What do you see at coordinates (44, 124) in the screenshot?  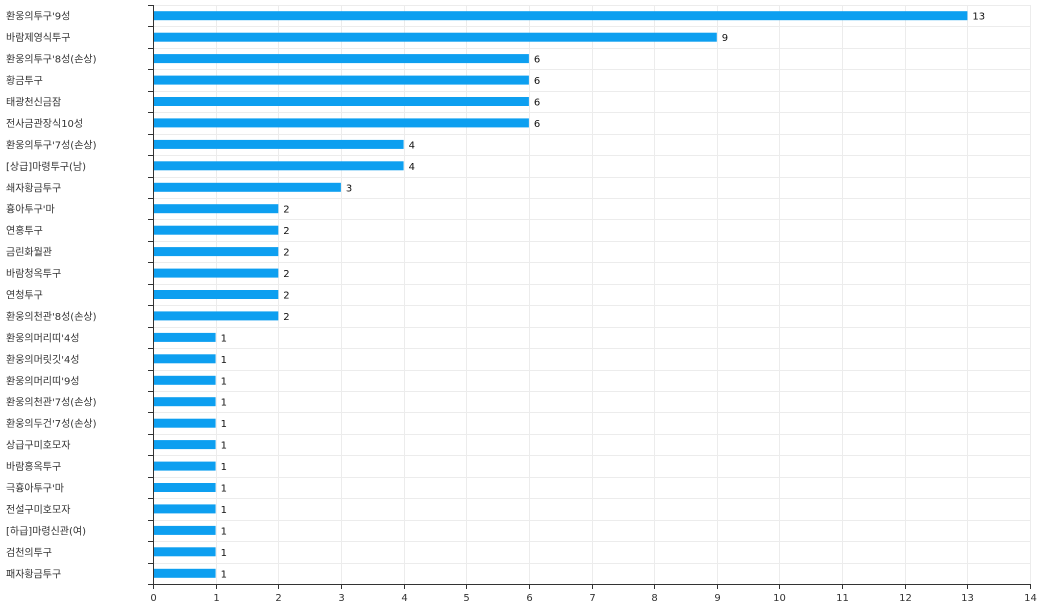 I see `category-label: 전사금관장식10성` at bounding box center [44, 124].